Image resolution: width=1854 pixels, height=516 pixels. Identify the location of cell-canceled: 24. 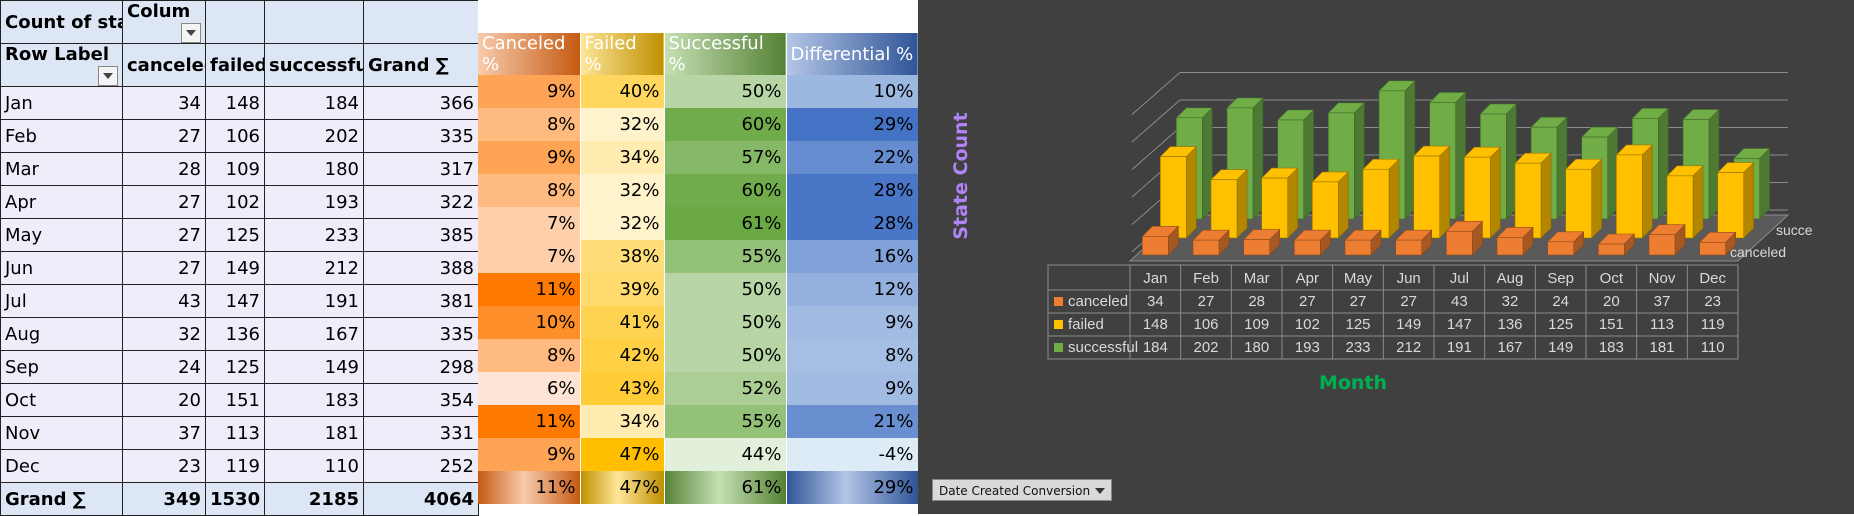
(164, 367).